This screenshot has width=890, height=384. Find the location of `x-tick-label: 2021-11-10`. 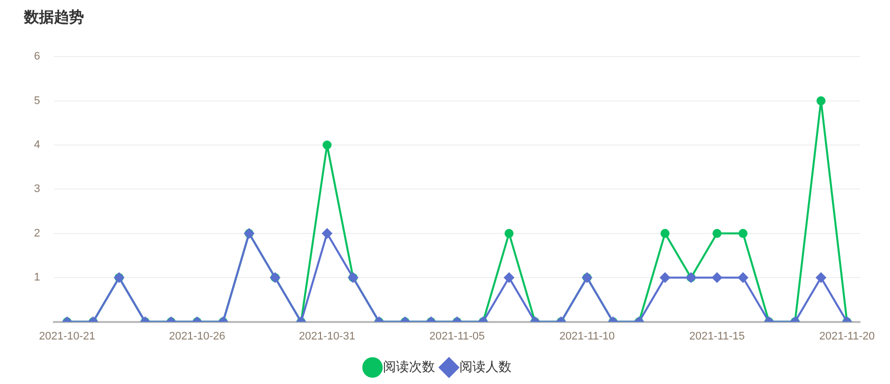

x-tick-label: 2021-11-10 is located at coordinates (587, 336).